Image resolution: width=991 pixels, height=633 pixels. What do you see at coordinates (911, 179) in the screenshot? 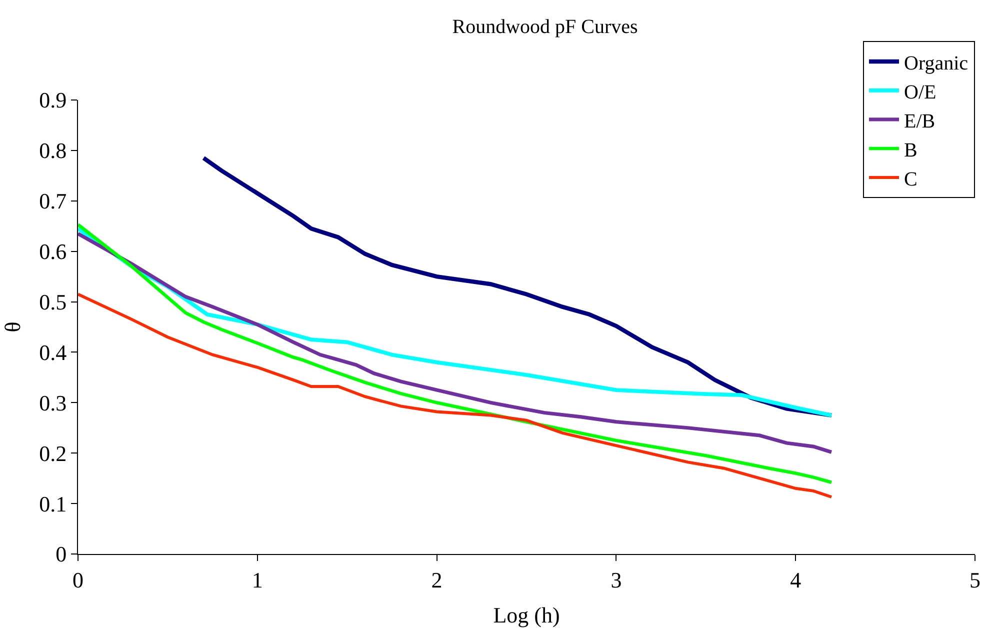
I see `legend-label: C` at bounding box center [911, 179].